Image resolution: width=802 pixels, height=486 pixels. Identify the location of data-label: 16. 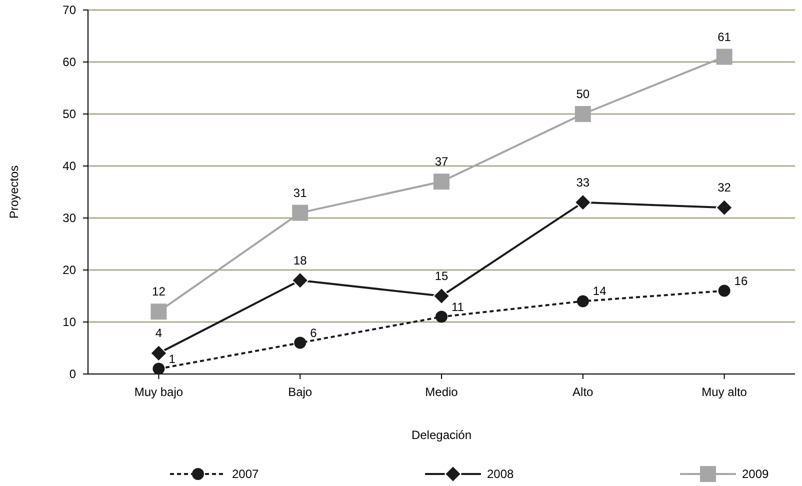
(741, 281).